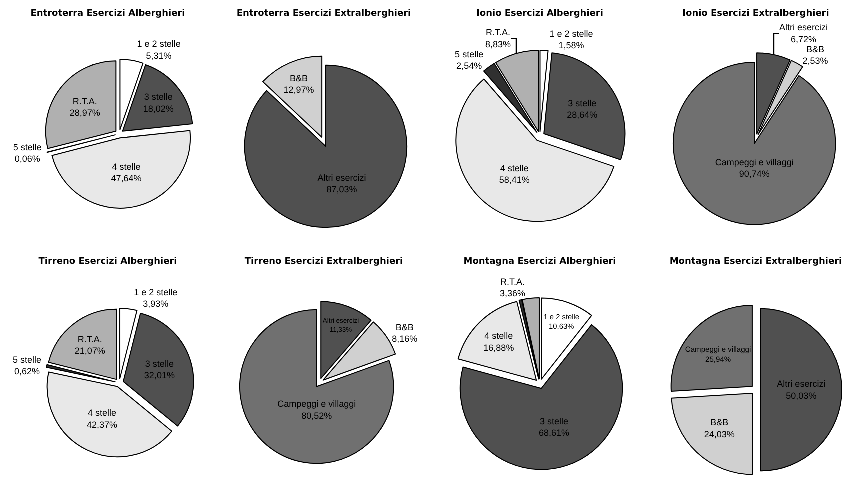 This screenshot has width=864, height=496. Describe the element at coordinates (317, 415) in the screenshot. I see `data-label: 80,52%` at that location.